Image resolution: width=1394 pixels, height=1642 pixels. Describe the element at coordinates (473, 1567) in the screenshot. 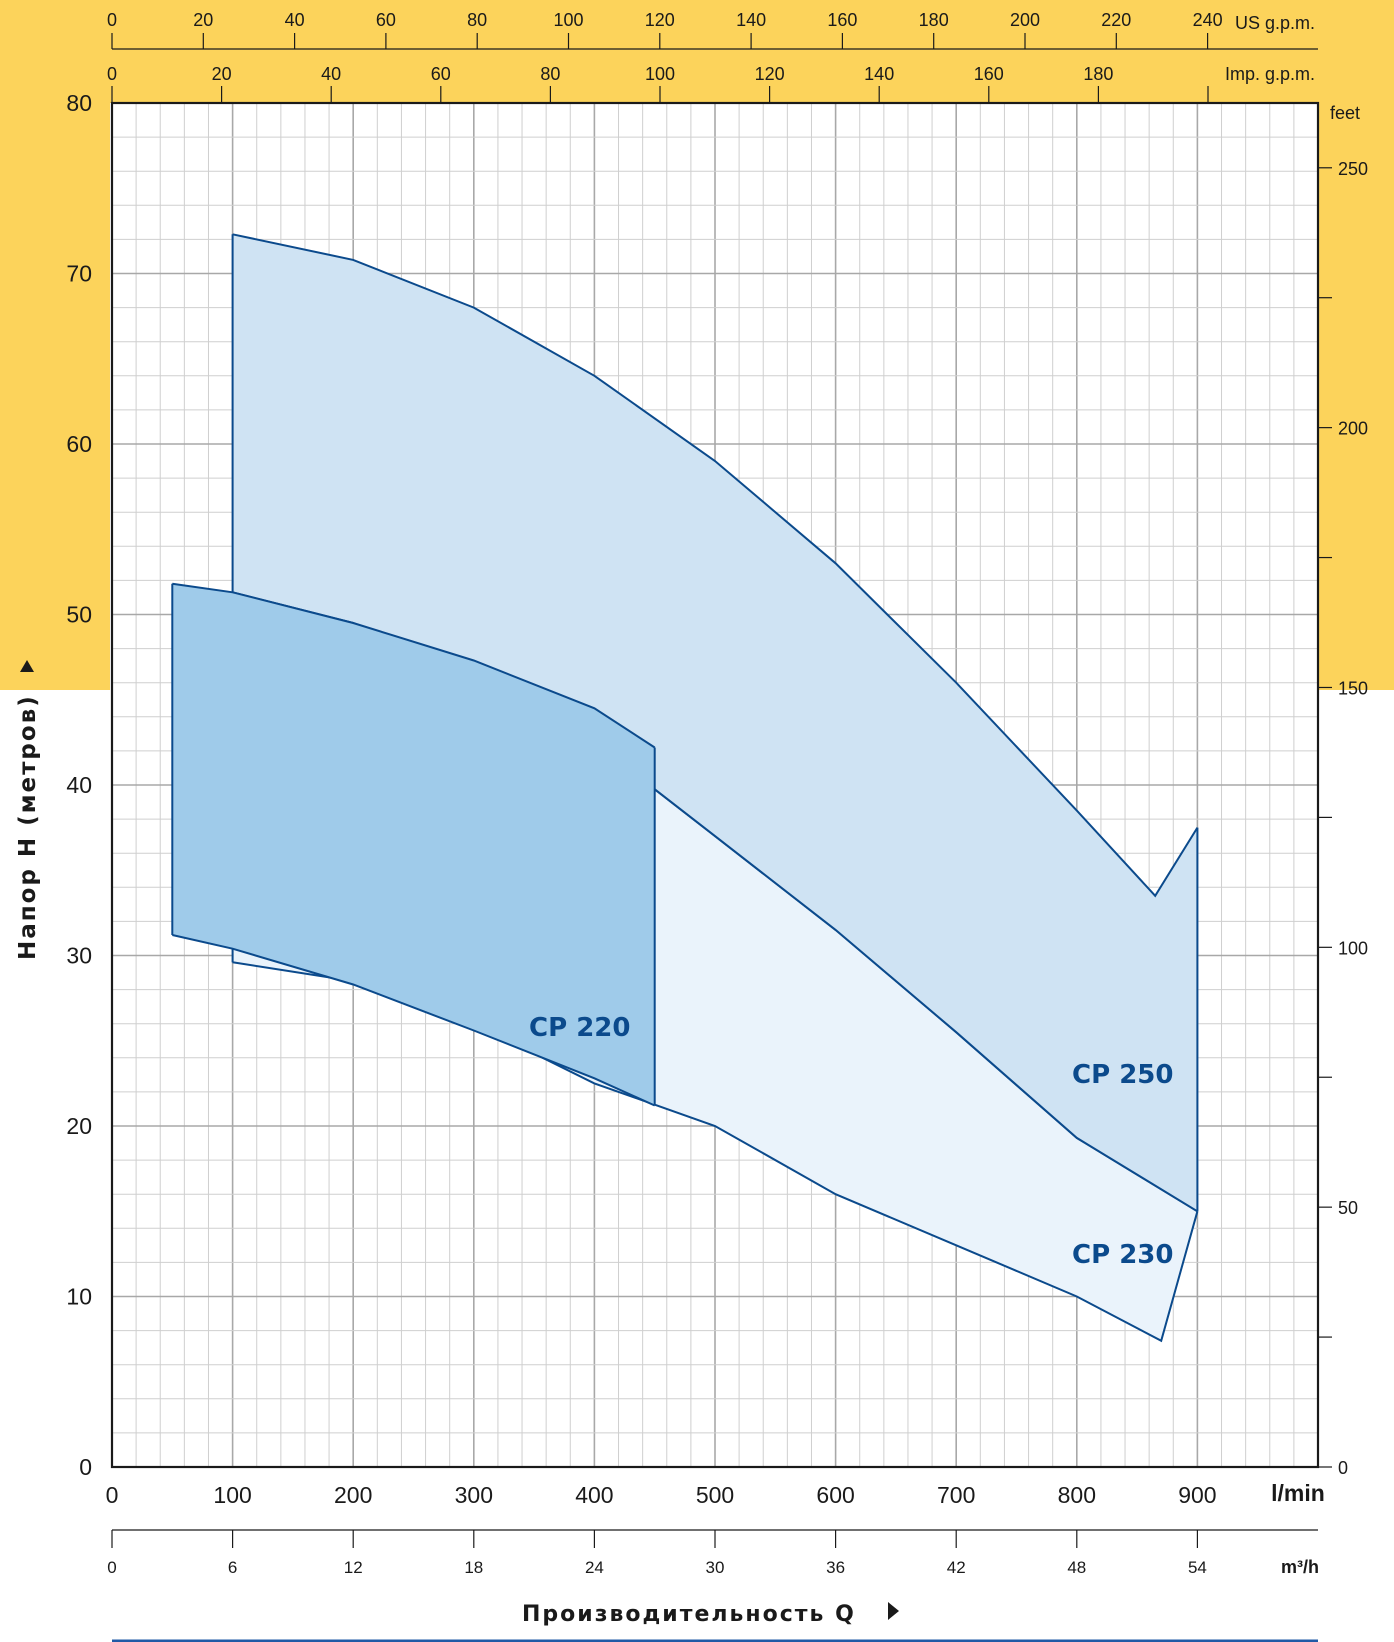

I see `m3h-tick-label: 18` at that location.